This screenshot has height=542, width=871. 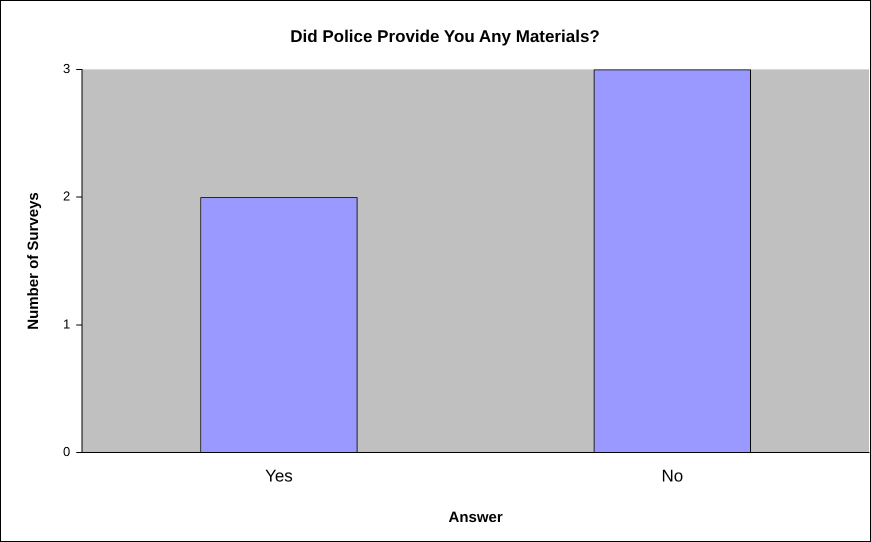 I want to click on x-tick-label: Yes, so click(x=279, y=476).